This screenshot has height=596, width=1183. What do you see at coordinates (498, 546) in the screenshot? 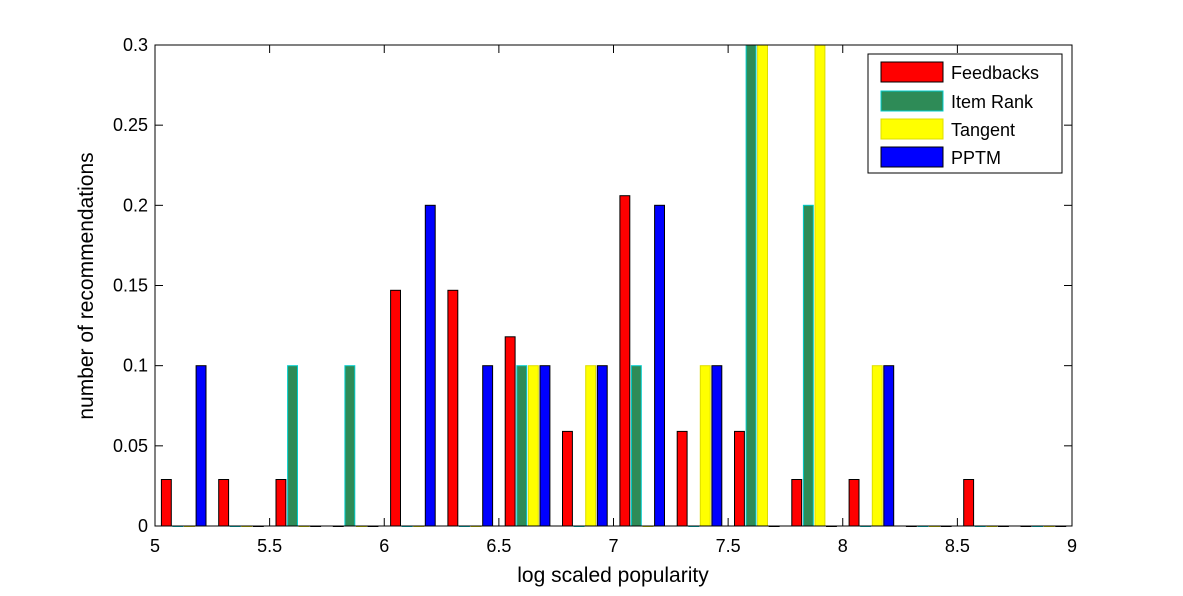
I see `x-tick-label-3: 6.5` at bounding box center [498, 546].